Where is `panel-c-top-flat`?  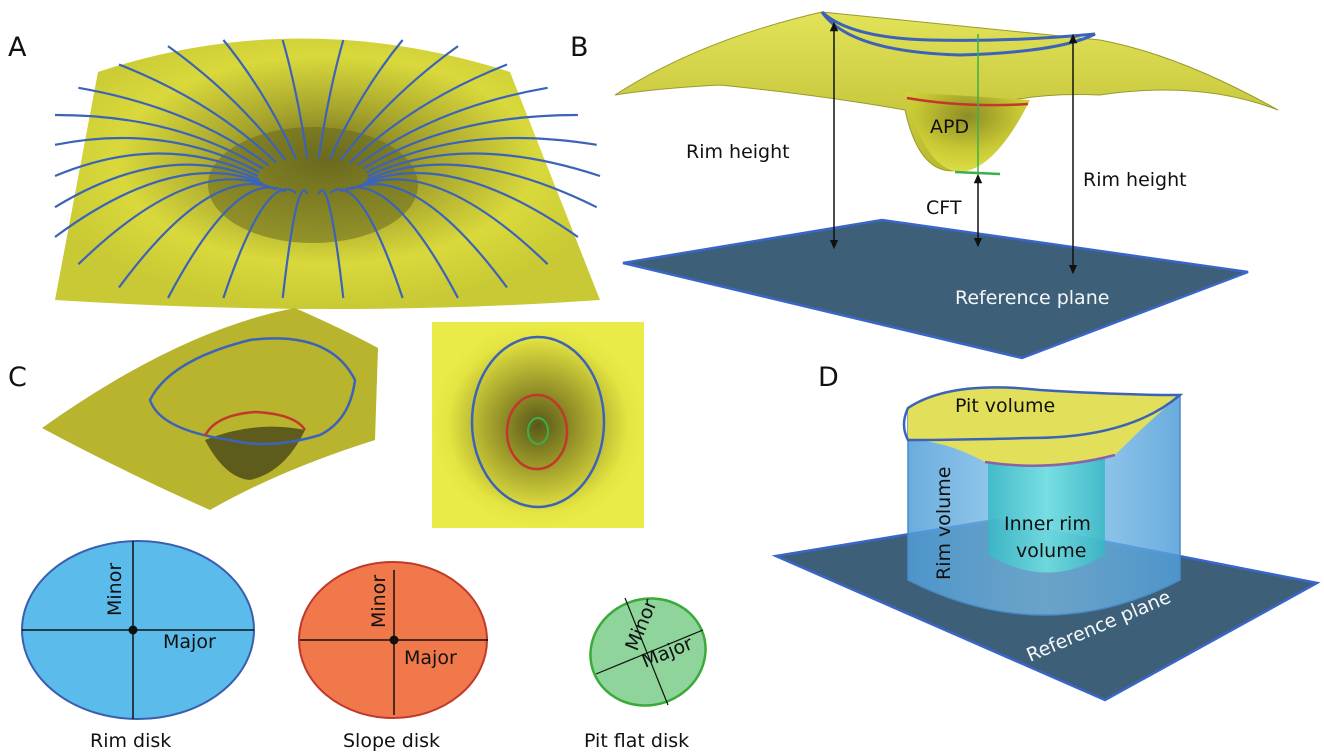
panel-c-top-flat is located at coordinates (538, 431).